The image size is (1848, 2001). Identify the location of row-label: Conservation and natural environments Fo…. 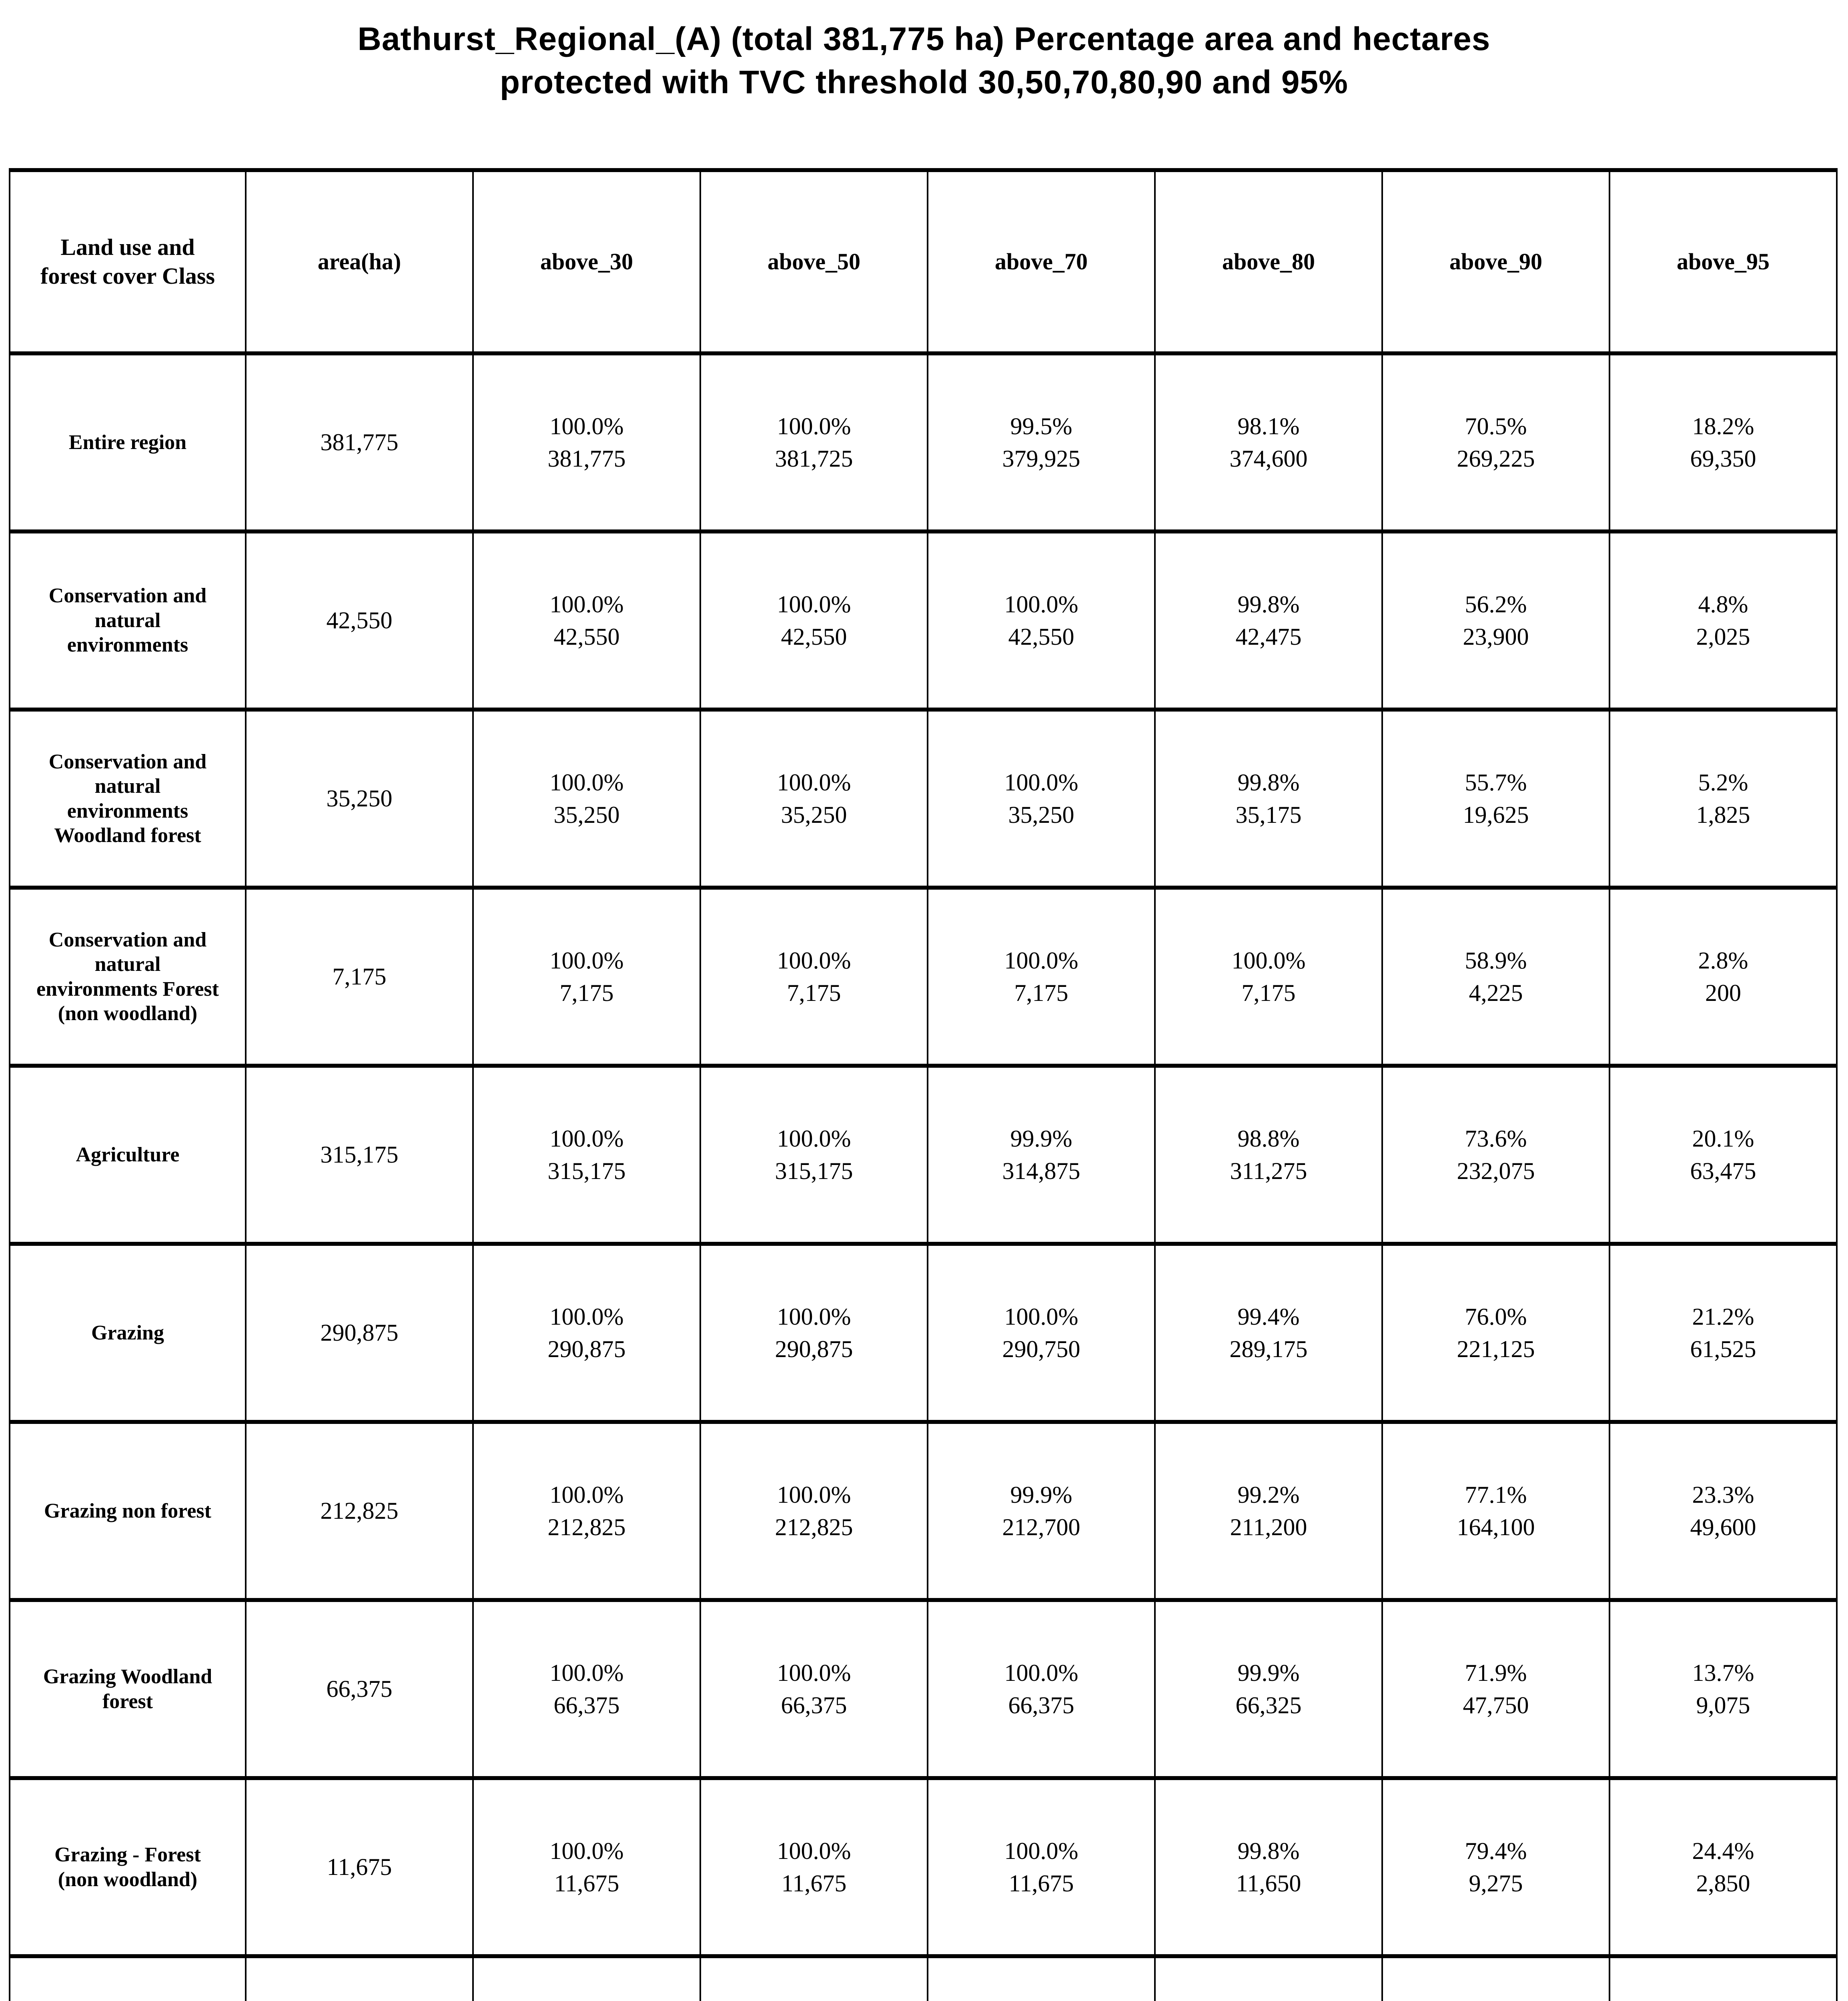
(128, 977).